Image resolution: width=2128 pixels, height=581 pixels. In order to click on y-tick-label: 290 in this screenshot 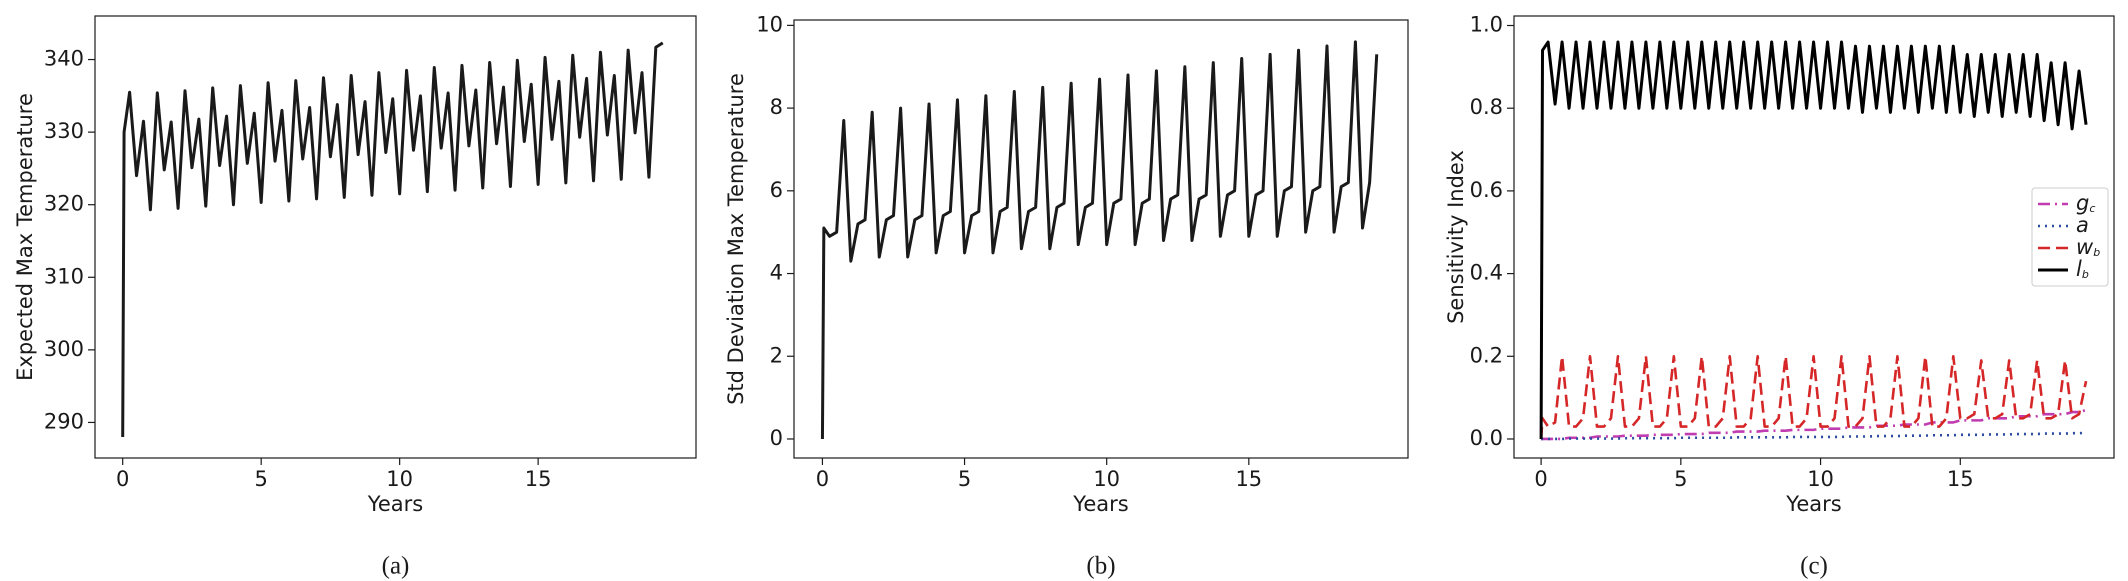, I will do `click(64, 421)`.